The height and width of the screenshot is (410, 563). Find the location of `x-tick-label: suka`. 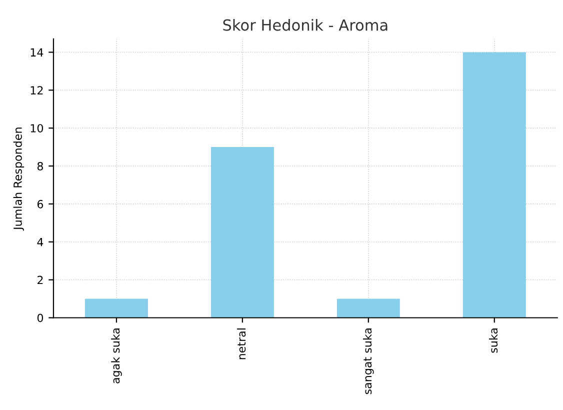

x-tick-label: suka is located at coordinates (493, 340).